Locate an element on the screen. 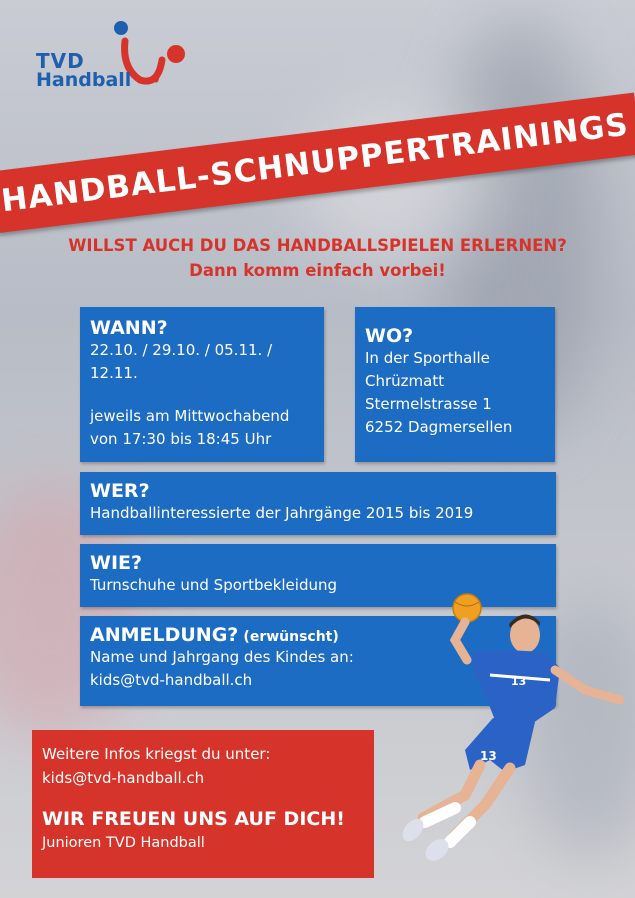  wo-heading: WO? is located at coordinates (389, 336).